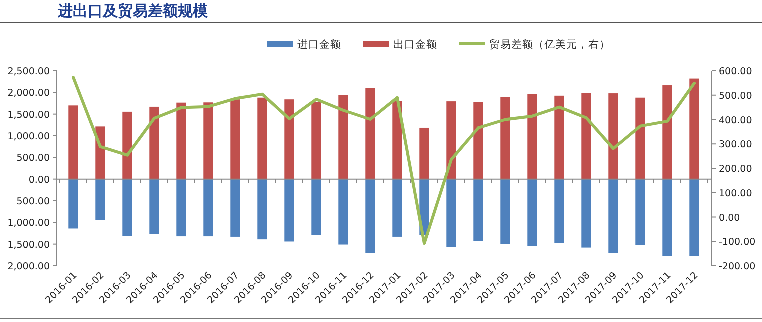 The width and height of the screenshot is (762, 322). I want to click on y2-tick-label: 500.00, so click(735, 96).